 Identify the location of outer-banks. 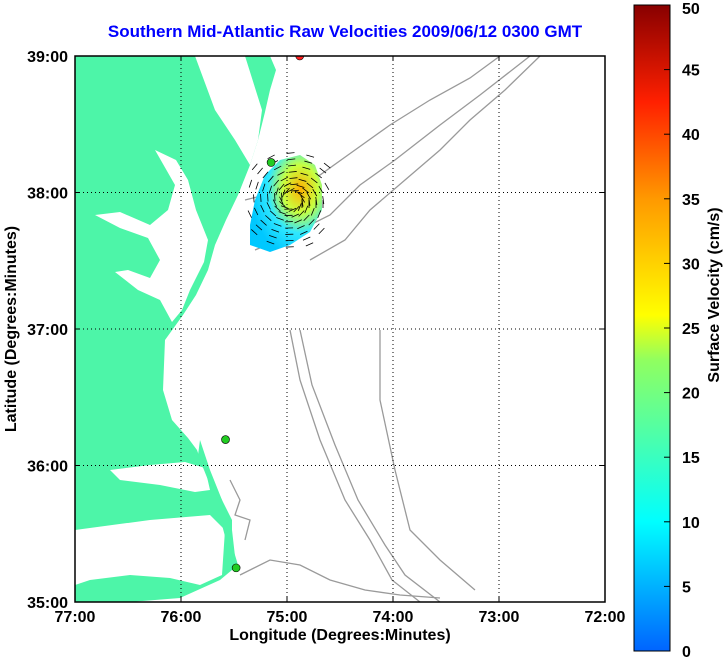
(217, 505).